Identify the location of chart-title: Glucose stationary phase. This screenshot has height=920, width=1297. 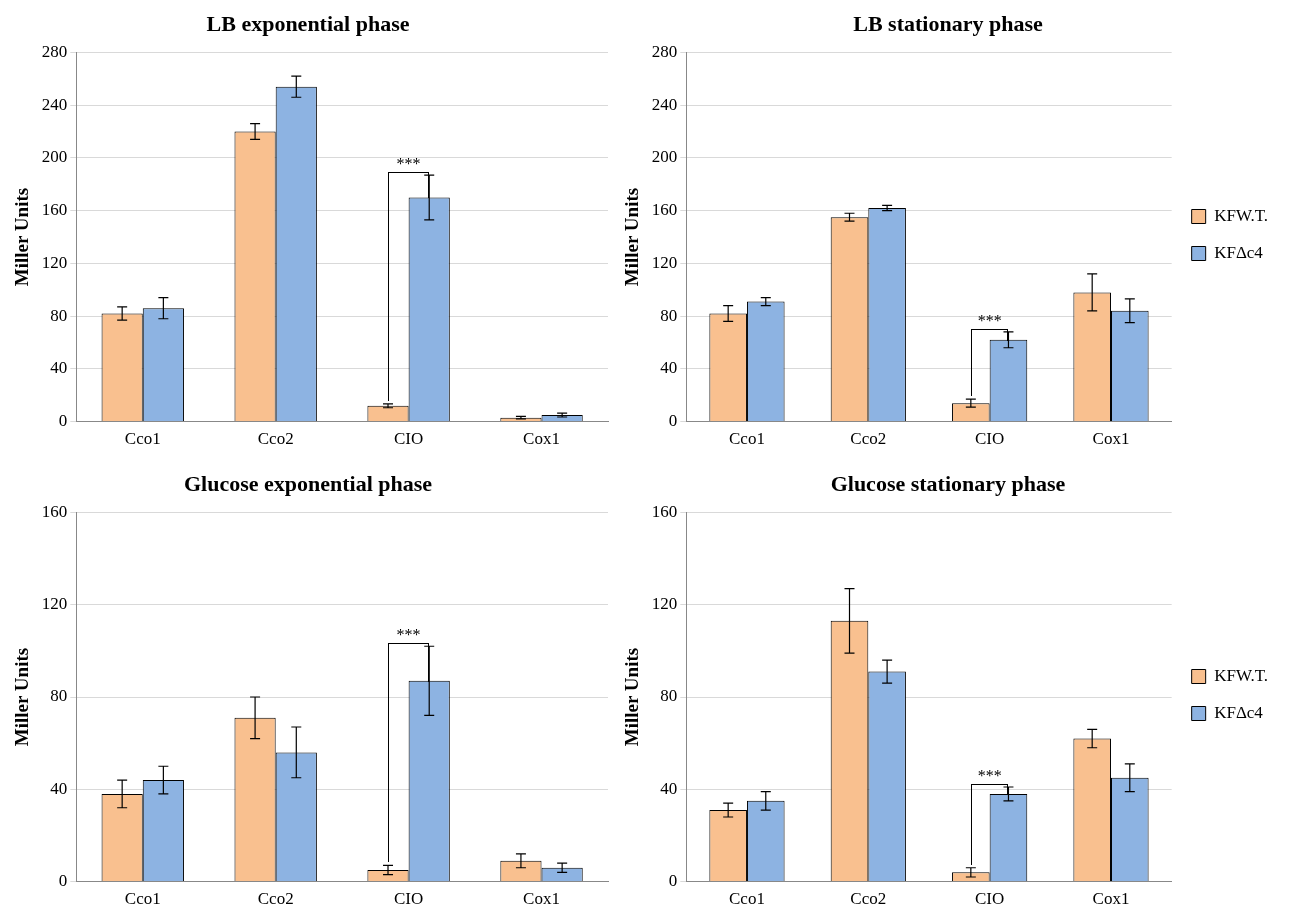
(948, 483).